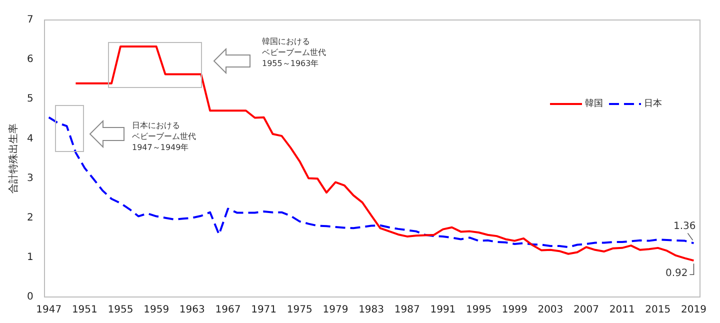  I want to click on y-tick-label: 3, so click(30, 178).